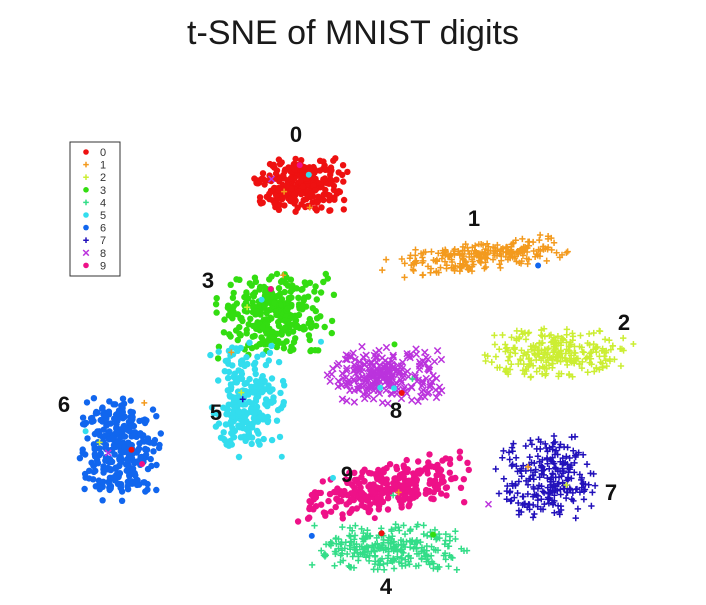  What do you see at coordinates (103, 178) in the screenshot?
I see `legend-label-2: 2` at bounding box center [103, 178].